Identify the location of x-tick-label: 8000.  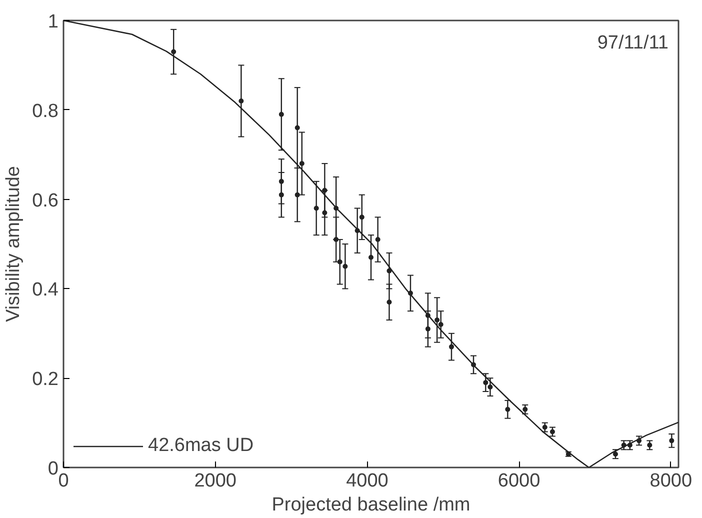
(671, 481).